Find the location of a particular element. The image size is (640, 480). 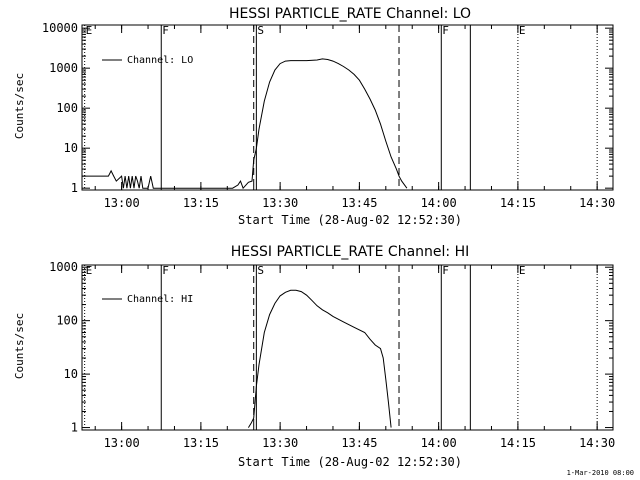

legend-label: Channel: LO is located at coordinates (160, 60).